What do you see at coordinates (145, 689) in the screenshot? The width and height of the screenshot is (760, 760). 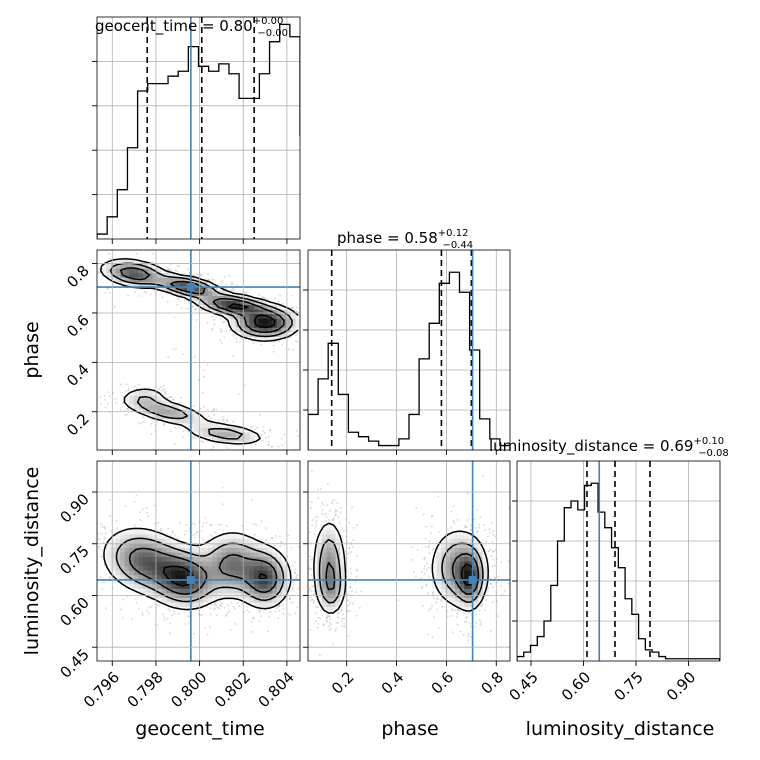 I see `xtick-label-geocent-time-1: 0.798` at bounding box center [145, 689].